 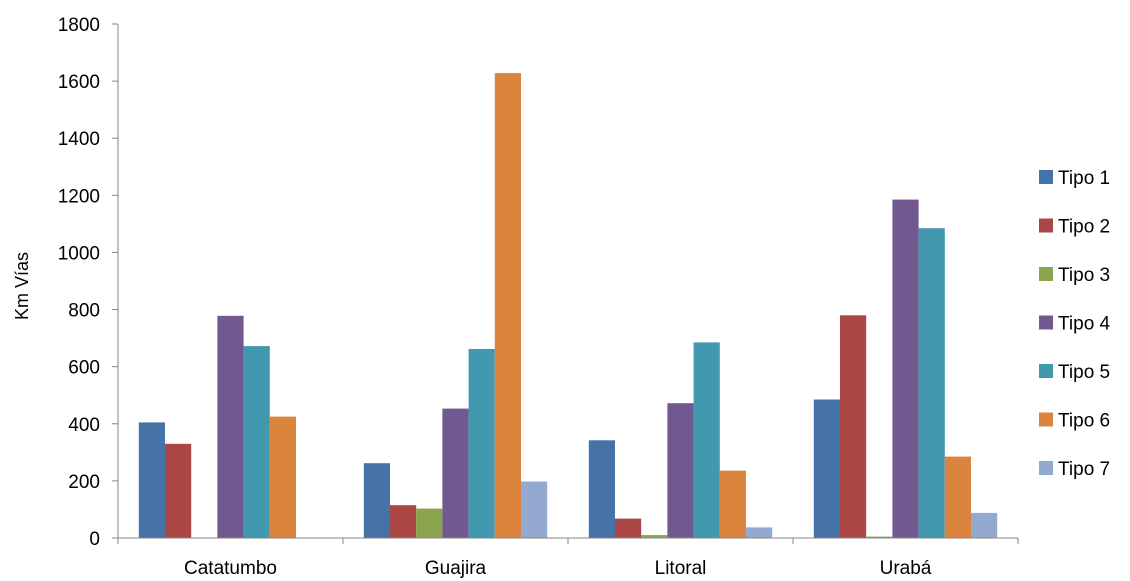 I want to click on legend-label: Tipo 4, so click(x=1084, y=324).